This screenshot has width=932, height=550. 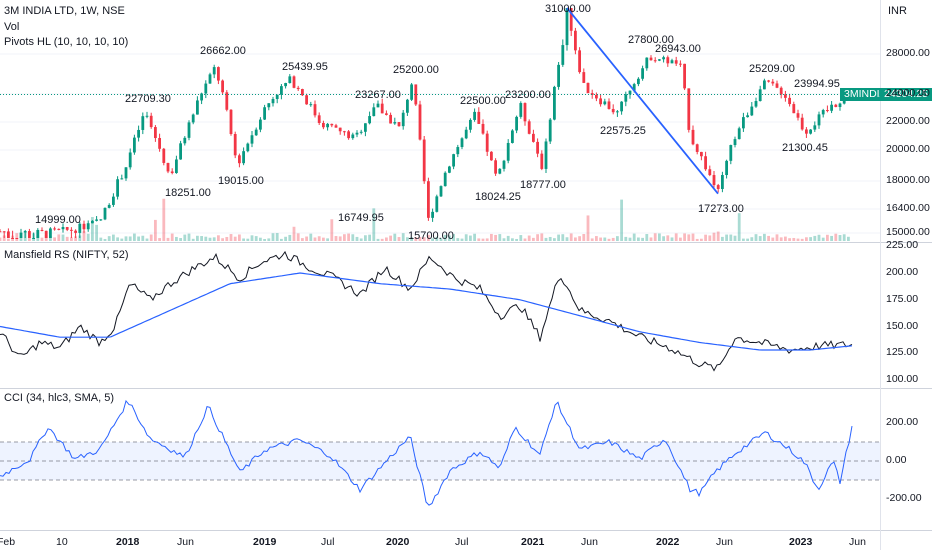 I want to click on pivot-label: 17273.00, so click(x=721, y=209).